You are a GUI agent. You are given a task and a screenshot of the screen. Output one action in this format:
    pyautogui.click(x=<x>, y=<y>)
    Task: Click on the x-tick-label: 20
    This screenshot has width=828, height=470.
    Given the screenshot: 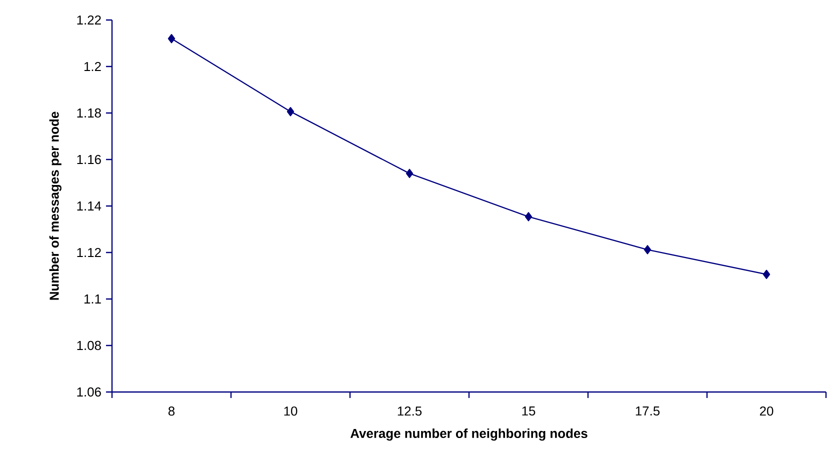 What is the action you would take?
    pyautogui.click(x=767, y=411)
    